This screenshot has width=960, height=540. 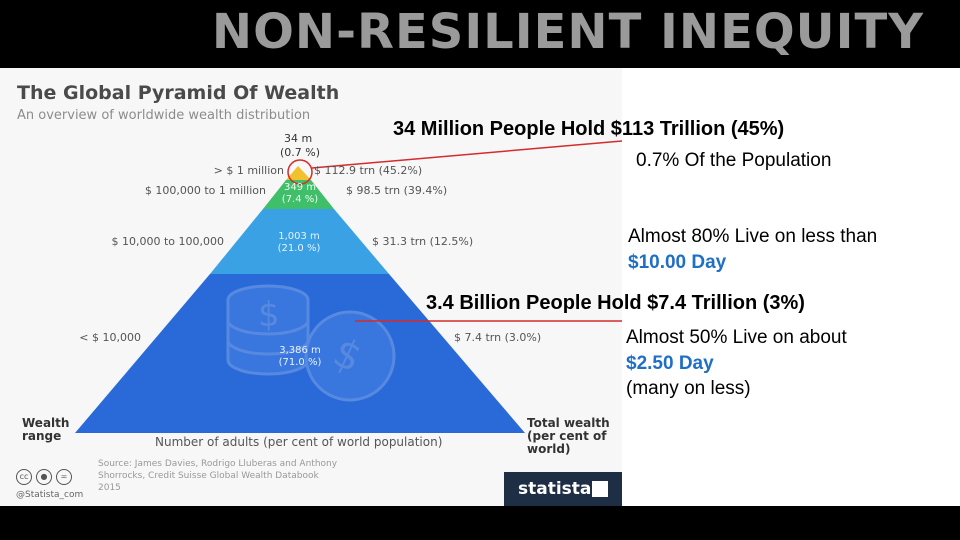 What do you see at coordinates (300, 152) in the screenshot?
I see `tier-top-adults-pct: (0.7 %)` at bounding box center [300, 152].